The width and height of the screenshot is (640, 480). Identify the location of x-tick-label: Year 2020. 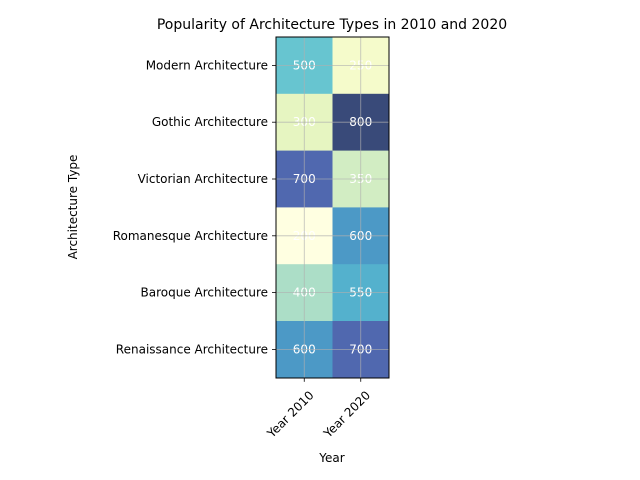
(346, 414).